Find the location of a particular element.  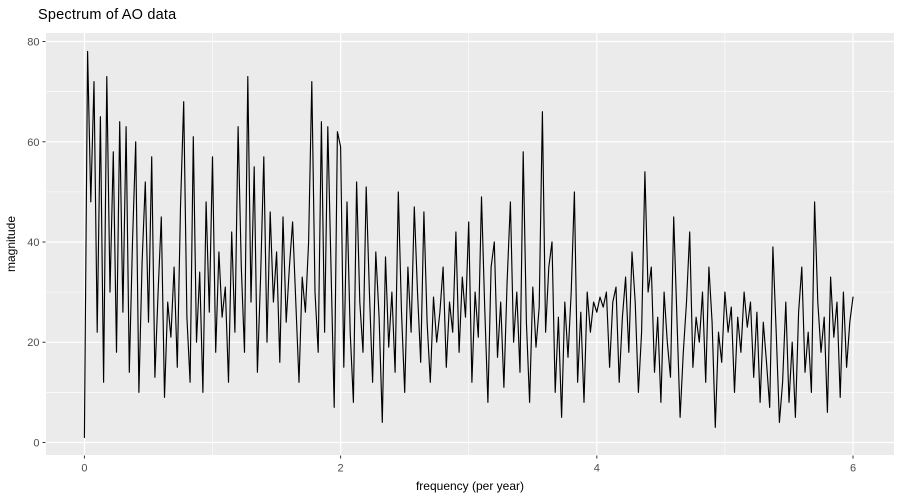

y-tick-label: 40 is located at coordinates (33, 243).